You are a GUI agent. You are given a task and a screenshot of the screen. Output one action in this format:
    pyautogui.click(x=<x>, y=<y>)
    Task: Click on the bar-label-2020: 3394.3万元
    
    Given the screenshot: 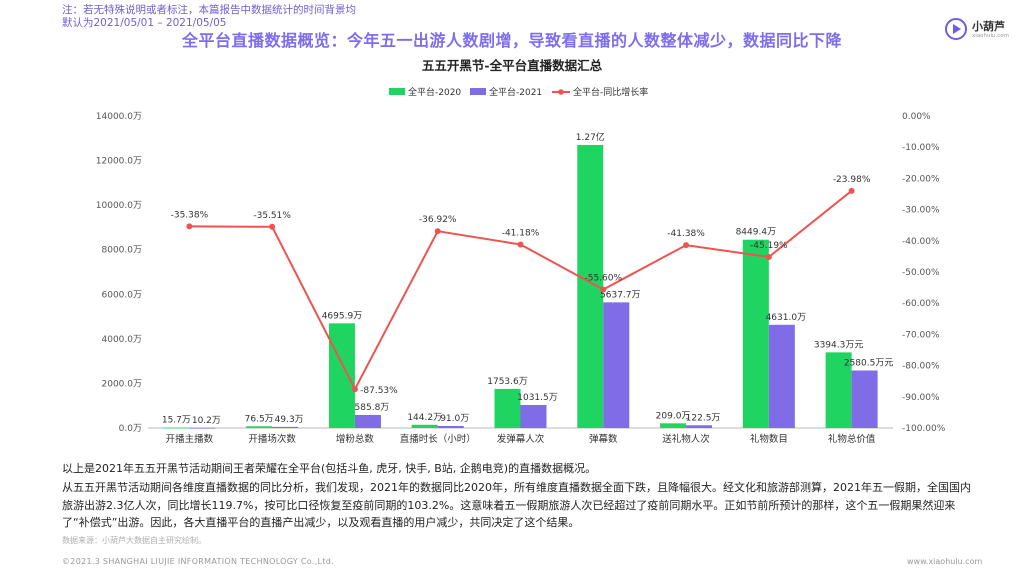 What is the action you would take?
    pyautogui.click(x=839, y=345)
    